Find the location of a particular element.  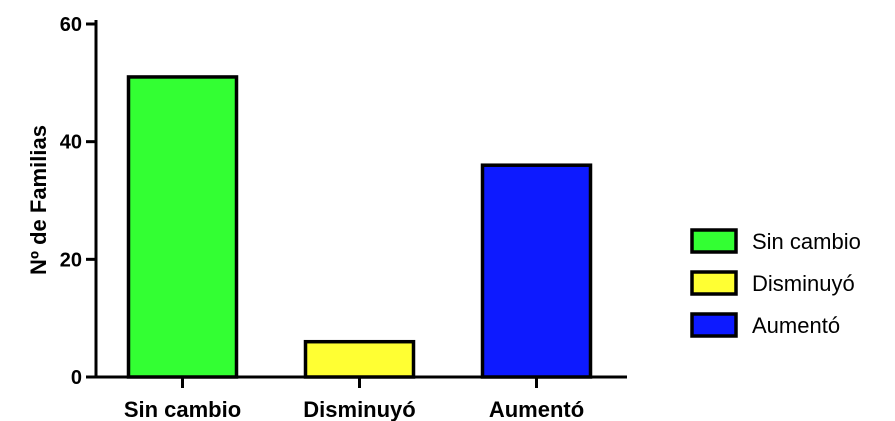

y-axis-label: Nº de Familias is located at coordinates (38, 200).